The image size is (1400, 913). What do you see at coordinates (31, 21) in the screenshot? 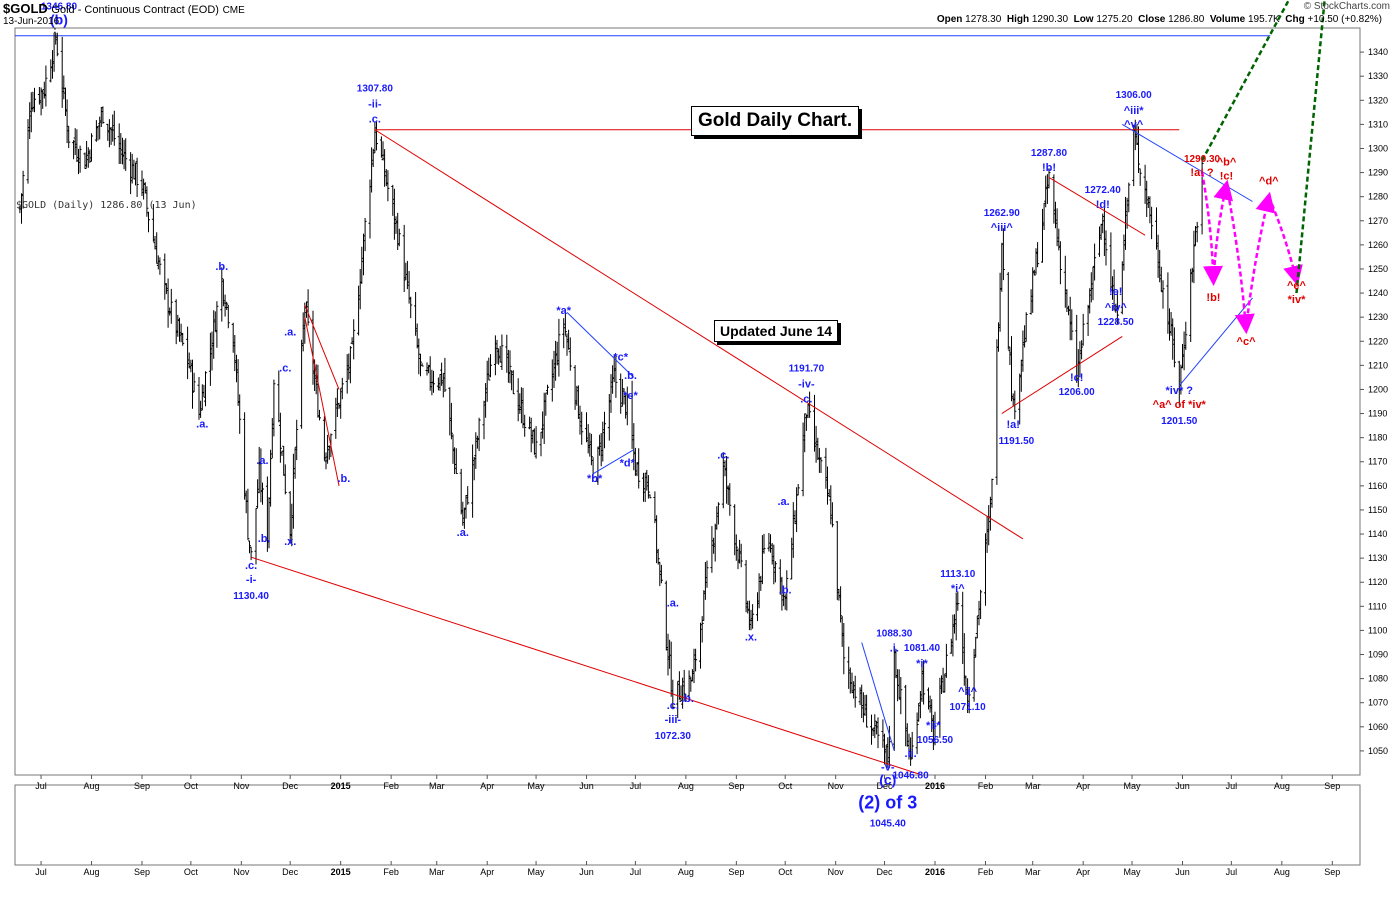
I see `chart-date: 13-Jun-2016` at bounding box center [31, 21].